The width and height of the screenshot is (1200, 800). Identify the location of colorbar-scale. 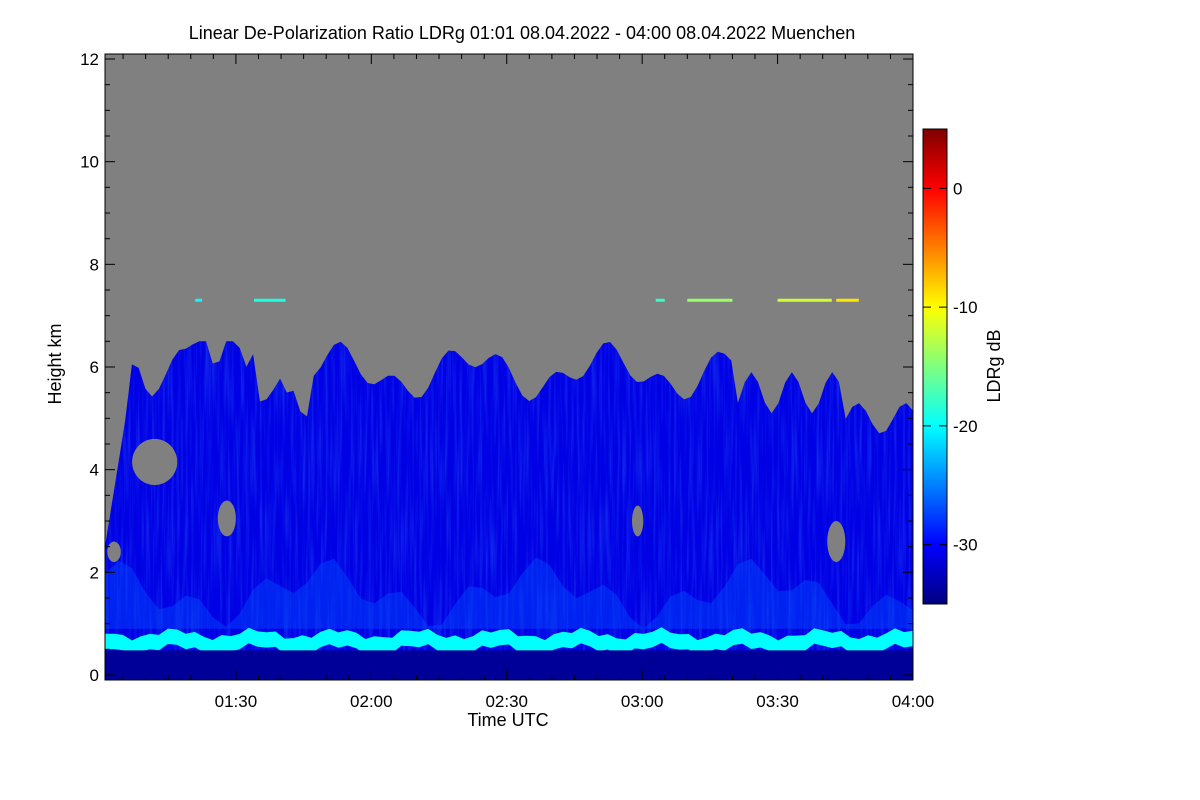
(935, 366).